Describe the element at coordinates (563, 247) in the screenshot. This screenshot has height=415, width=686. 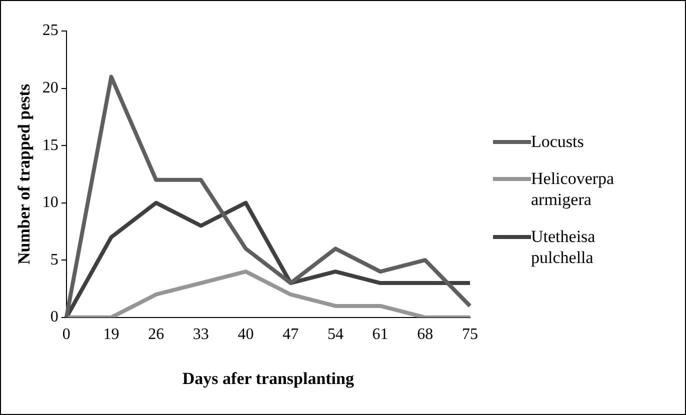
I see `legend-label: Utetheisa pulchella` at that location.